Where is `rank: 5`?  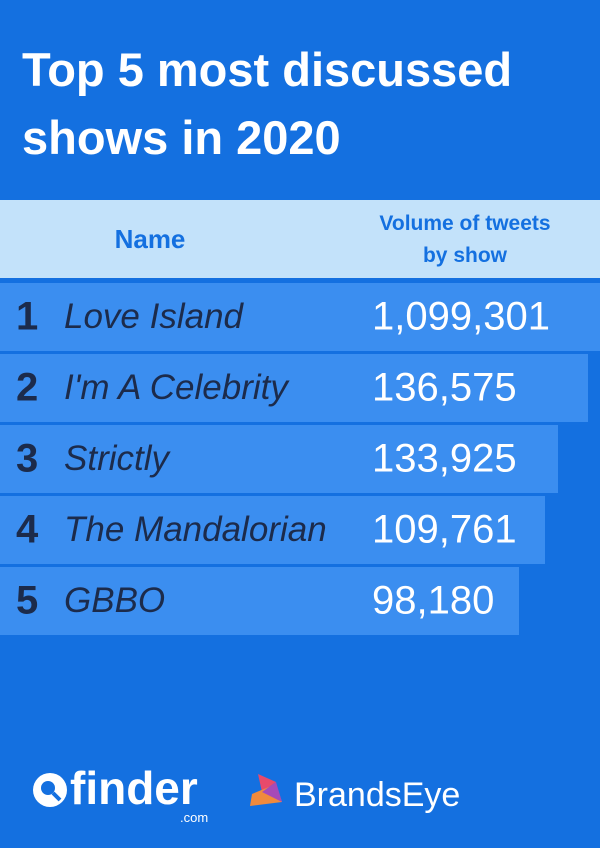 rank: 5 is located at coordinates (27, 600).